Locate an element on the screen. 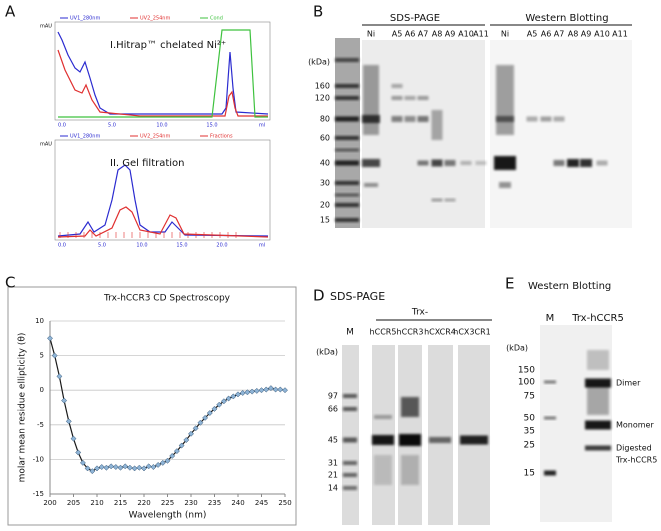 This screenshot has width=661, height=531. chromatogram-title: II. Gel filtration is located at coordinates (147, 163).